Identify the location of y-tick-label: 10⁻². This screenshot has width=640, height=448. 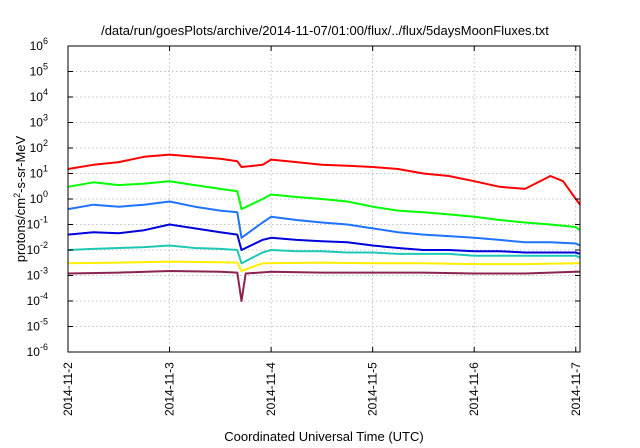
(37, 248).